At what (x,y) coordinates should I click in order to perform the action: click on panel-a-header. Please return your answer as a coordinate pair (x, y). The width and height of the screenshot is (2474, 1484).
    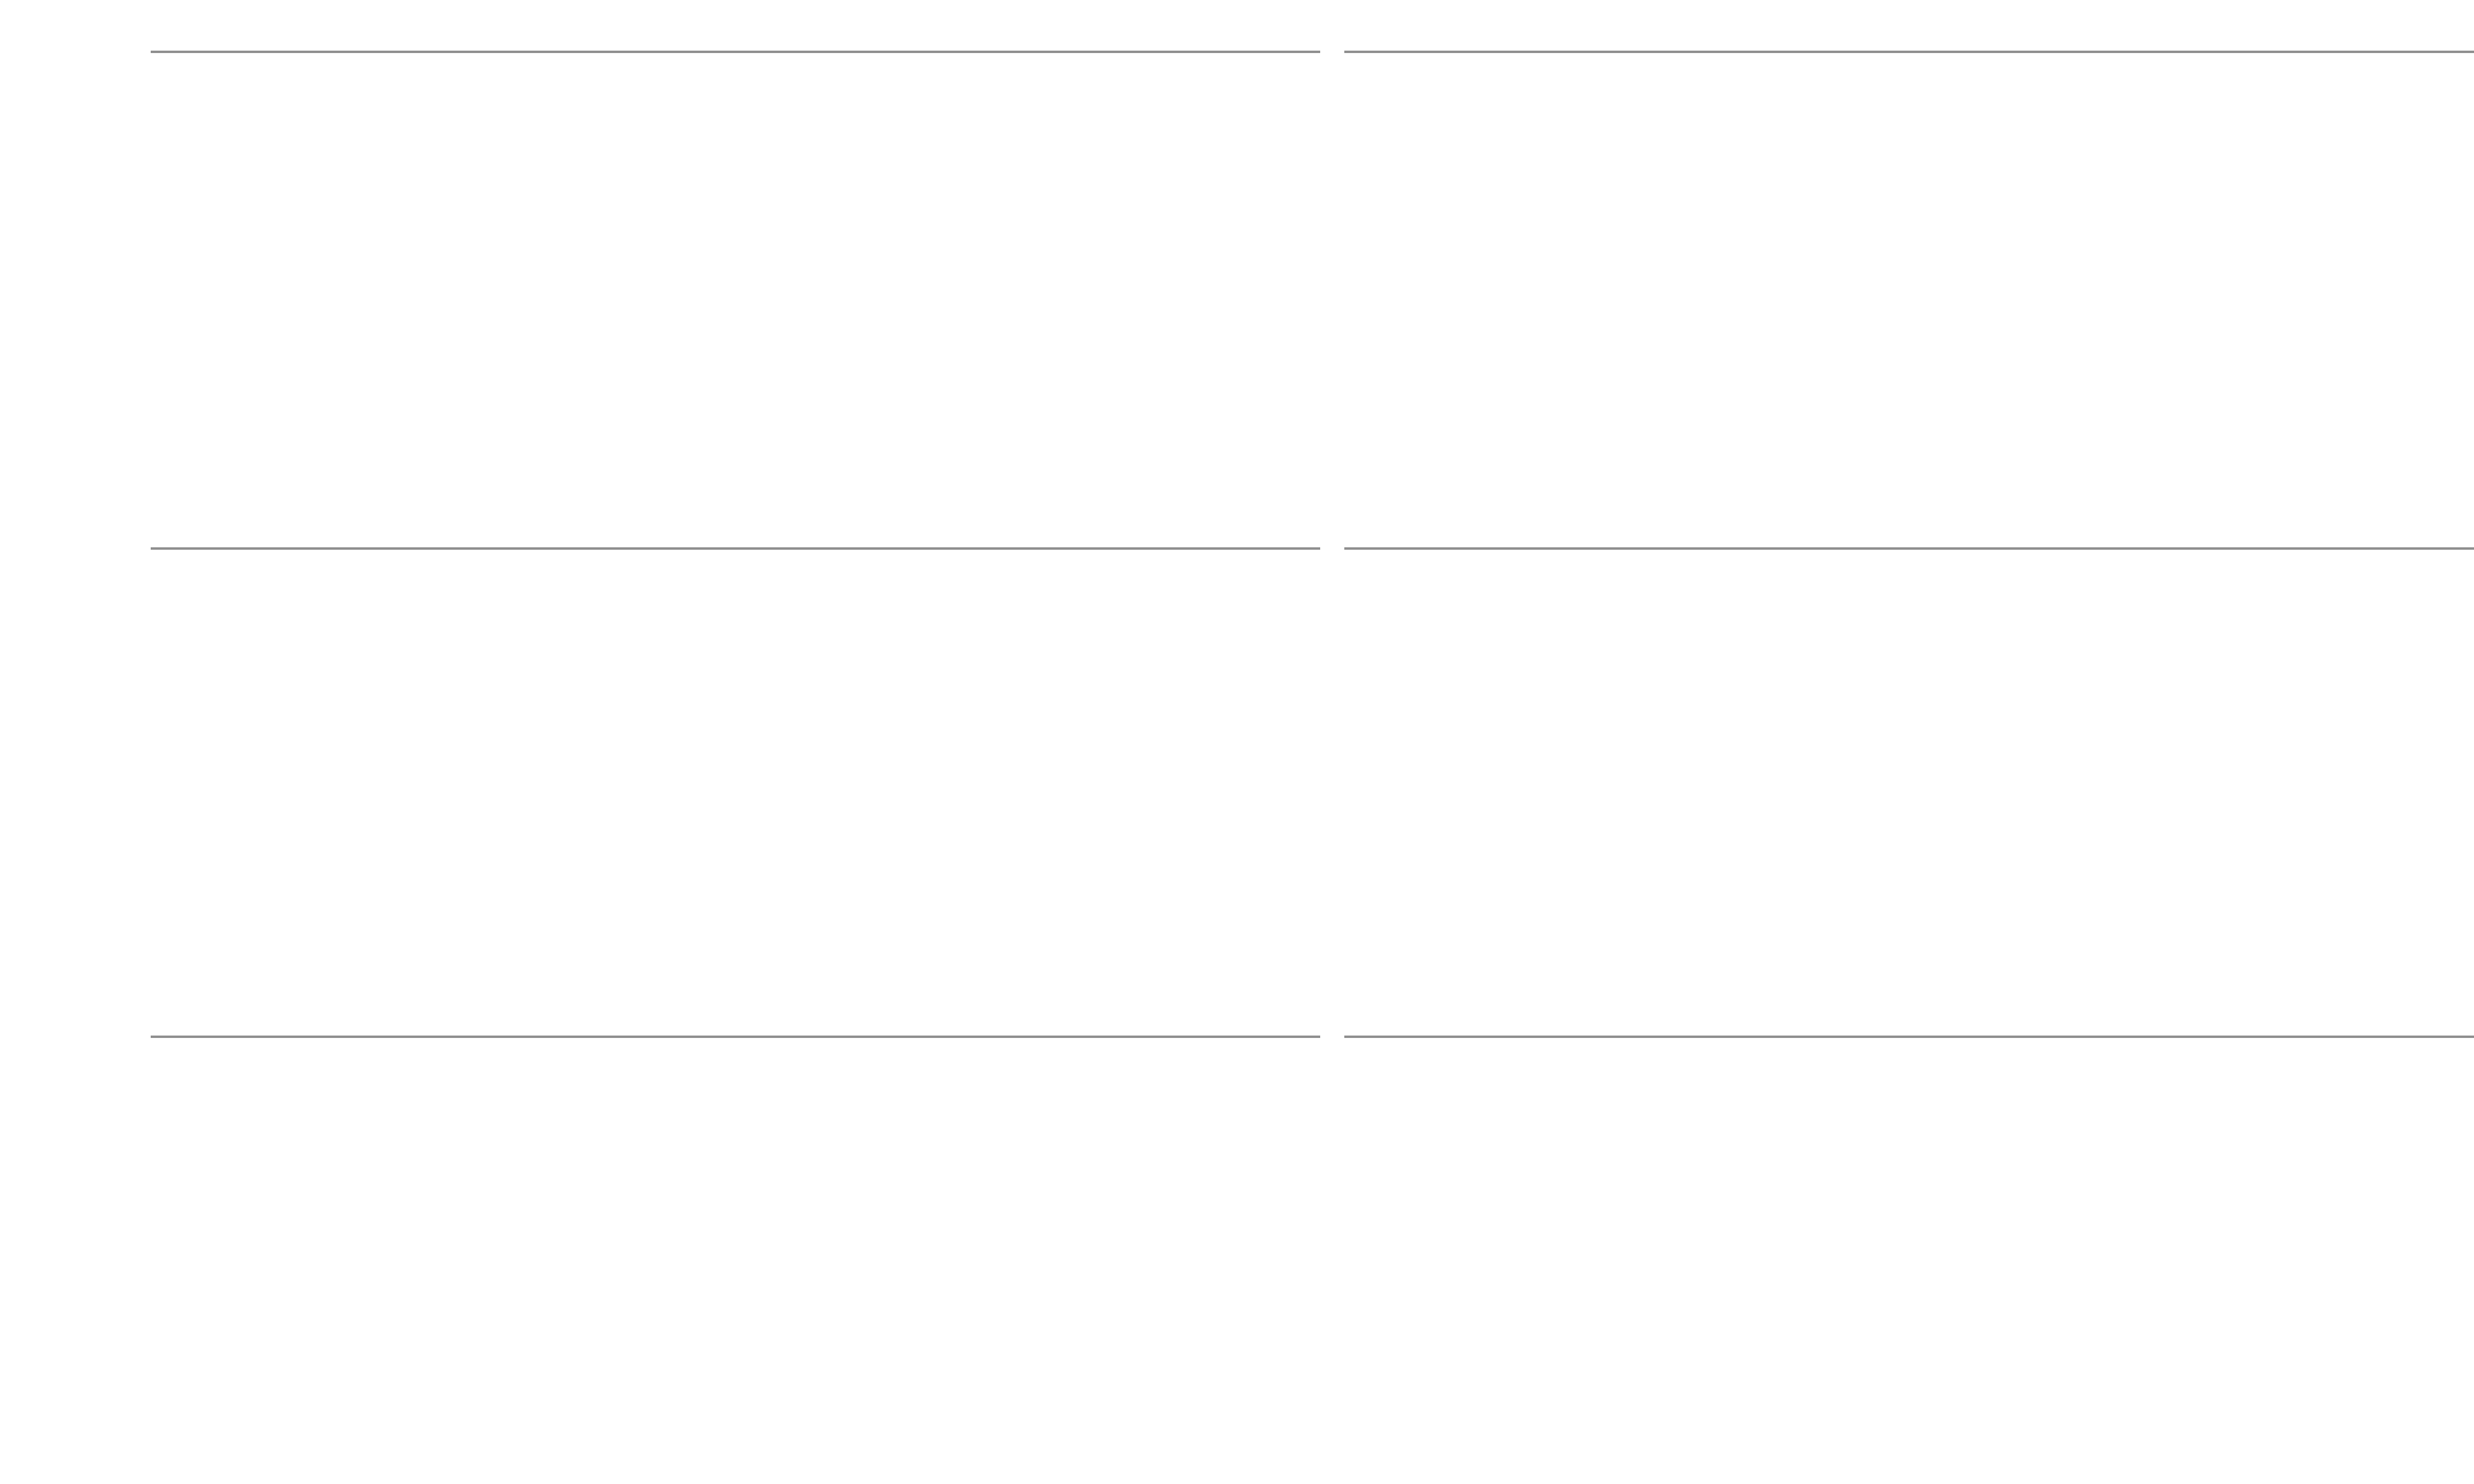
    Looking at the image, I should click on (735, 32).